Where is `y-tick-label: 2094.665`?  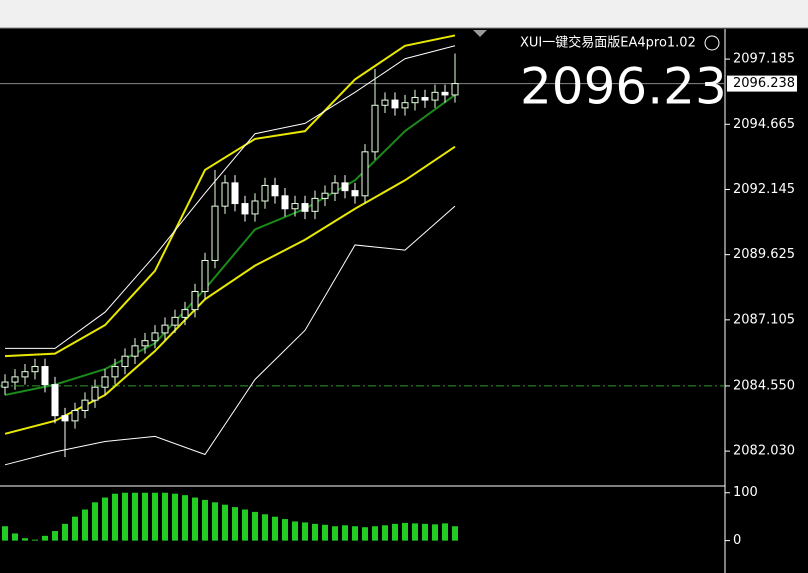
y-tick-label: 2094.665 is located at coordinates (764, 124).